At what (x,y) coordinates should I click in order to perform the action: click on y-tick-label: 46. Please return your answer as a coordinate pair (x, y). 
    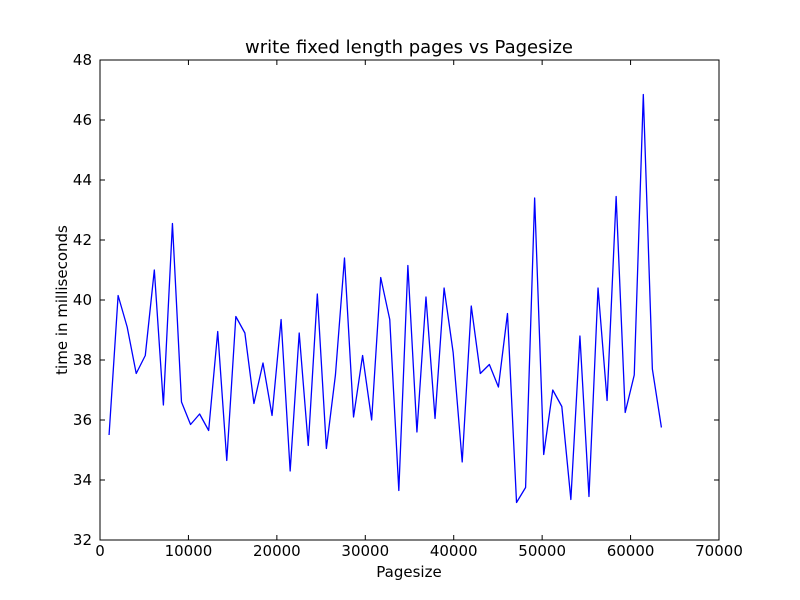
    Looking at the image, I should click on (82, 120).